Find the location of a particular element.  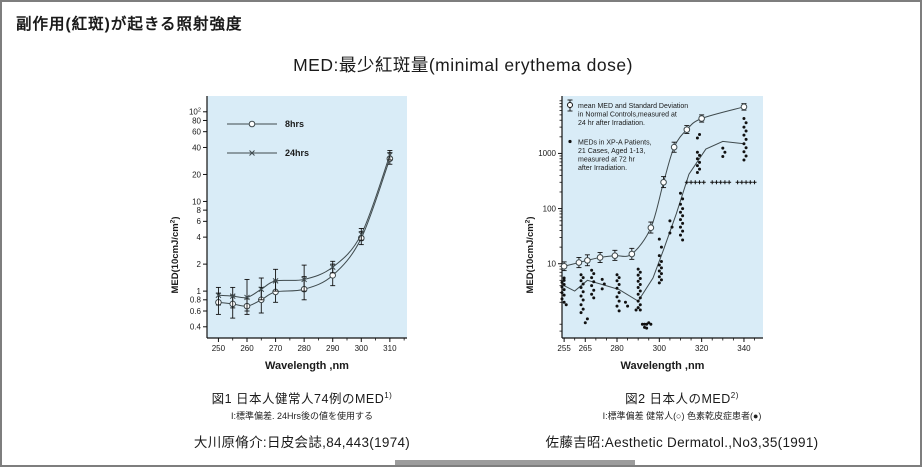

svg-text: 270 is located at coordinates (276, 348).